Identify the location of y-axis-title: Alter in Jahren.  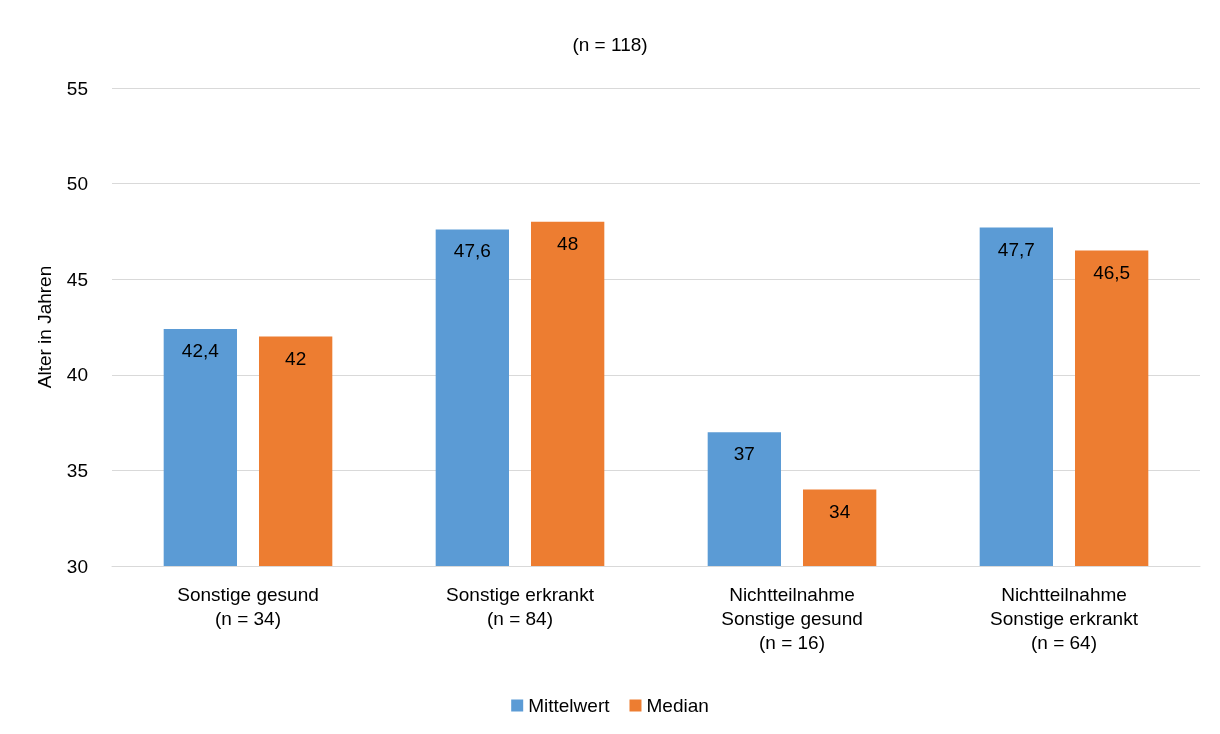
(44, 327).